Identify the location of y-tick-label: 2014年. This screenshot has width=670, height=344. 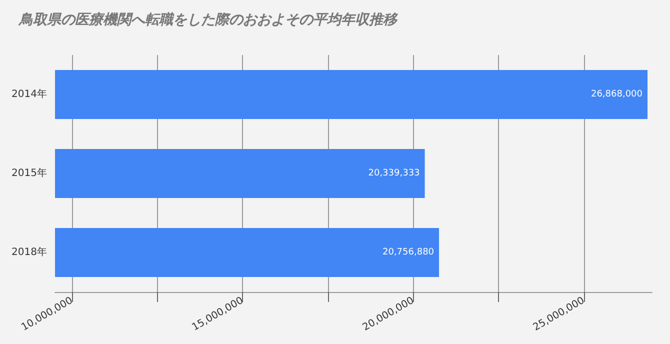
(29, 94).